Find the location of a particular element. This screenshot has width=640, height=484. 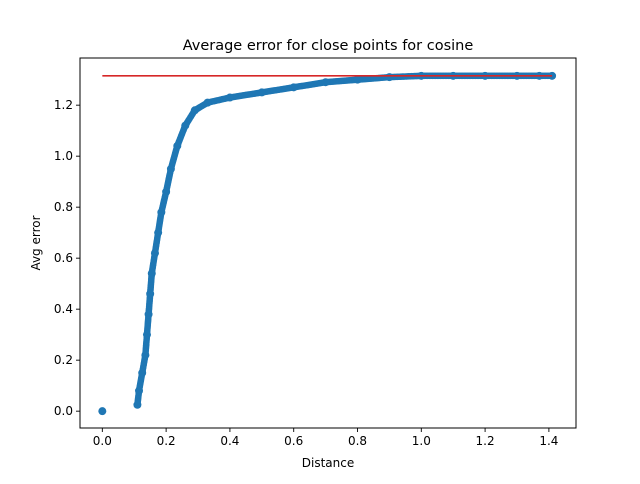

y-axis: 0.0 0.2 0.4 0.6 0.8 1.0 1.2 is located at coordinates (67, 258).